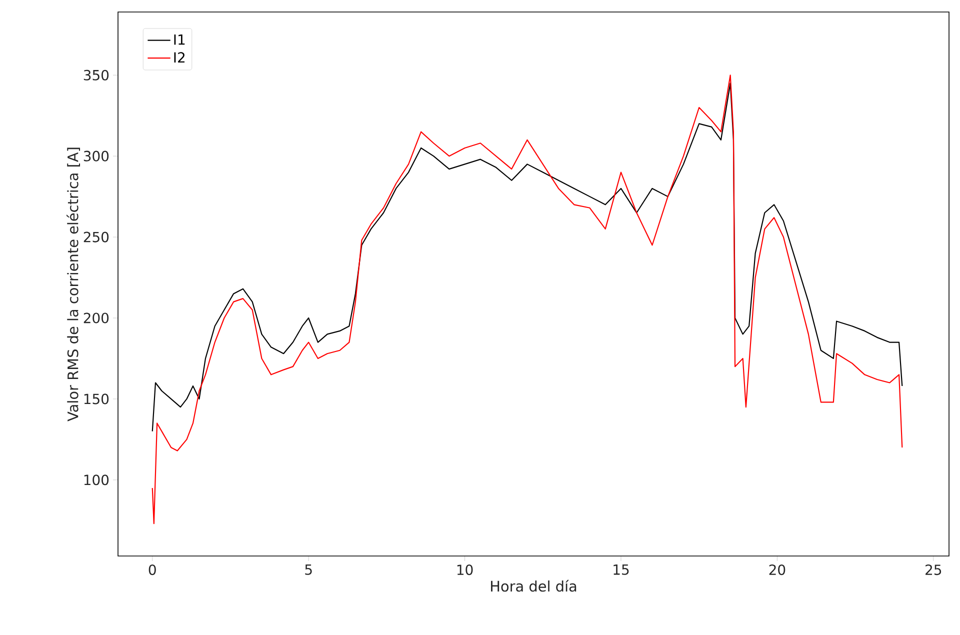  Describe the element at coordinates (96, 399) in the screenshot. I see `y-tick-label: 150` at that location.